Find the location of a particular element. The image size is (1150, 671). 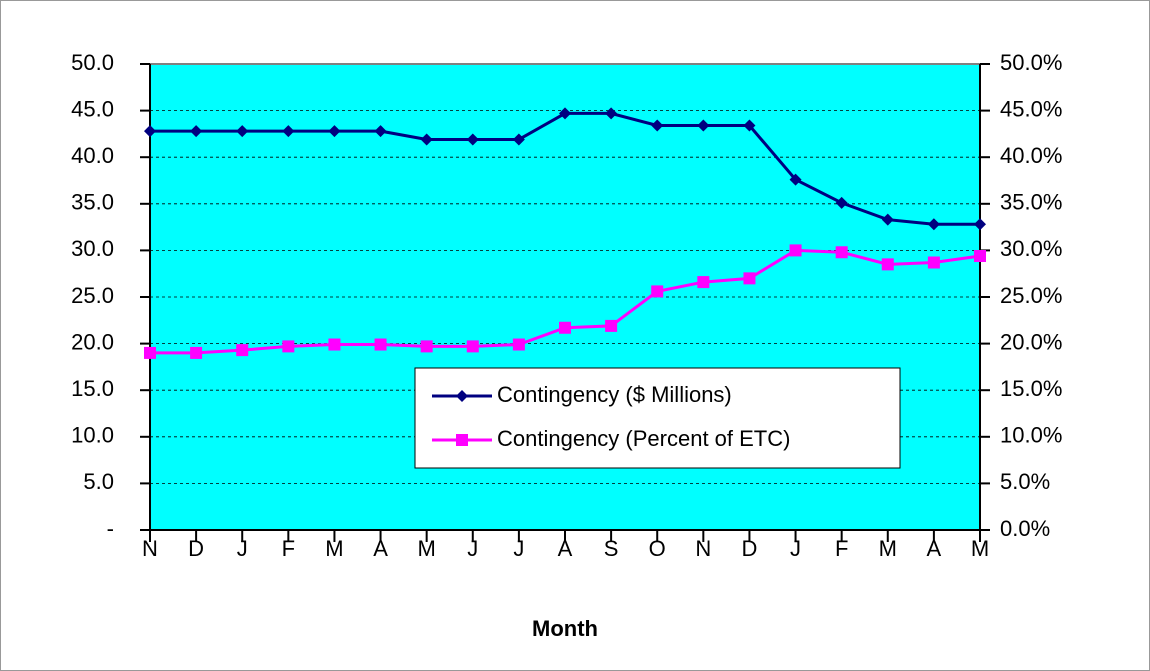

legend-label: Contingency (Percent of ETC) is located at coordinates (643, 438).